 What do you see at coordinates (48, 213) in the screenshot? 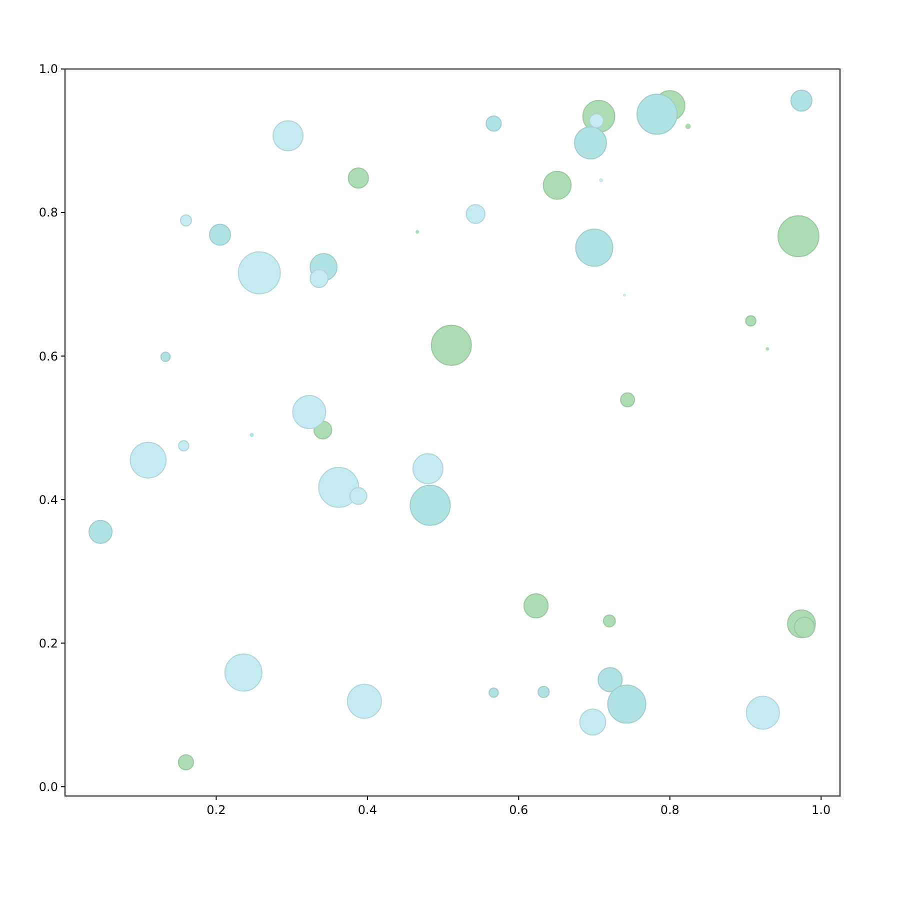
I see `y-tick-label: 0.8` at bounding box center [48, 213].